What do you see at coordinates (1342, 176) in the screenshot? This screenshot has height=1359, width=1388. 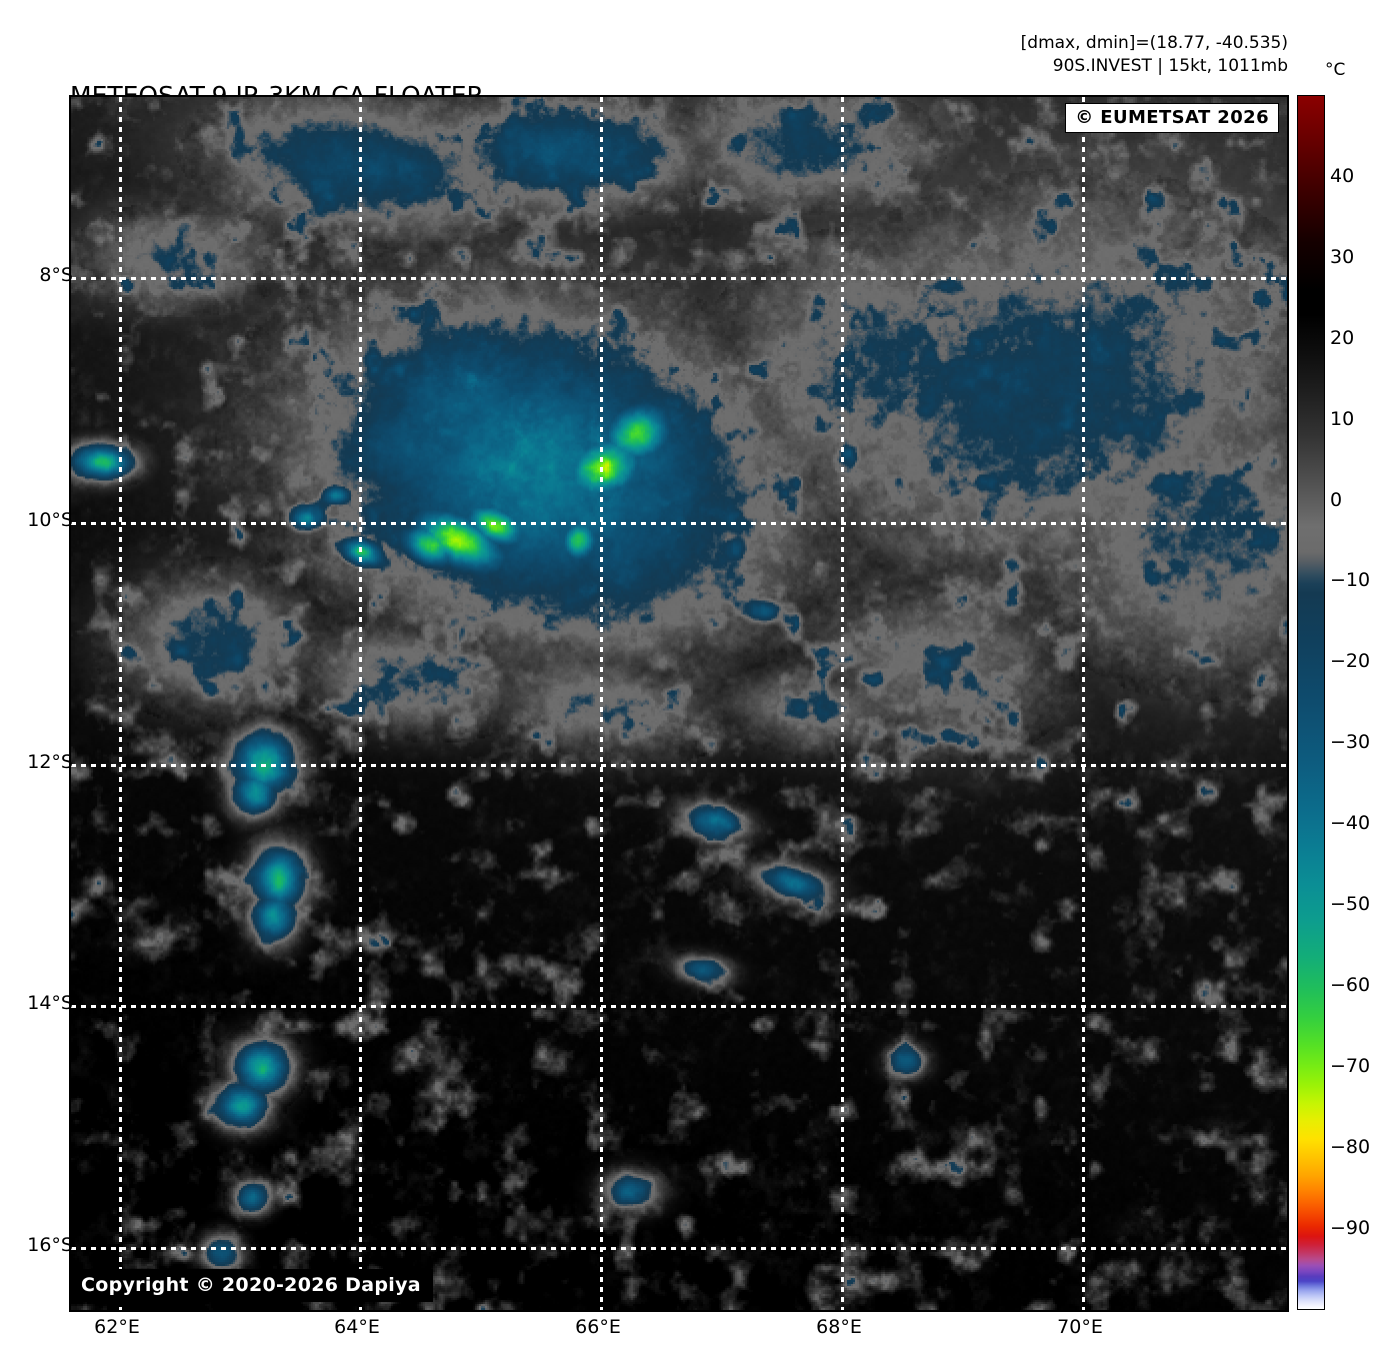 I see `colorbar-tick-label: 40` at bounding box center [1342, 176].